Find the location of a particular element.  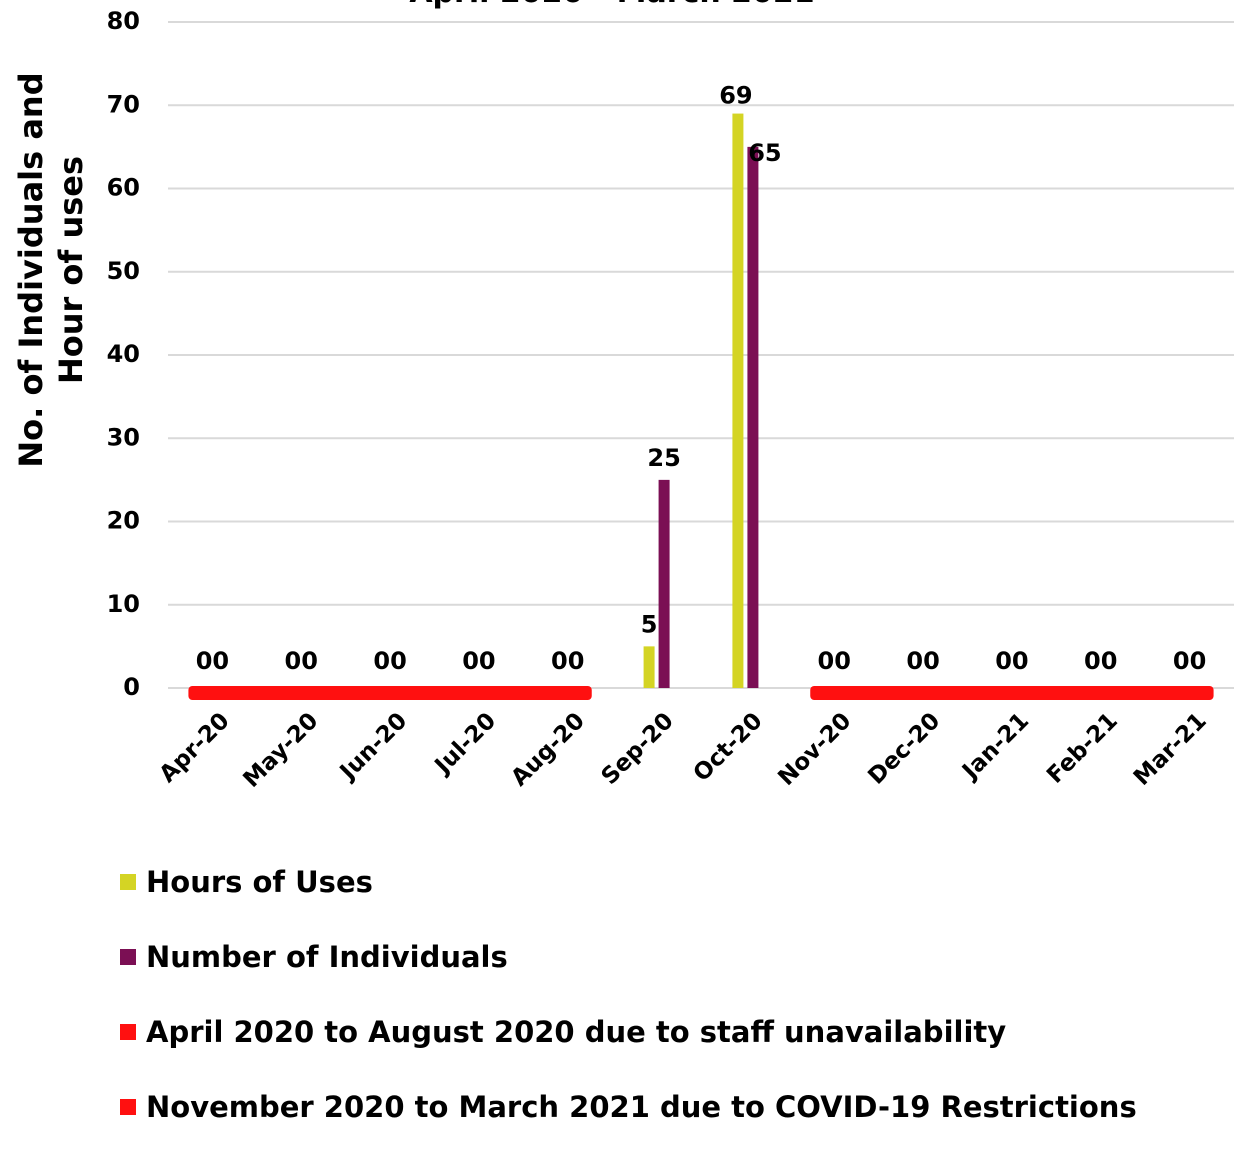

chart-title: April 2020 - March 2021 is located at coordinates (611, 5).